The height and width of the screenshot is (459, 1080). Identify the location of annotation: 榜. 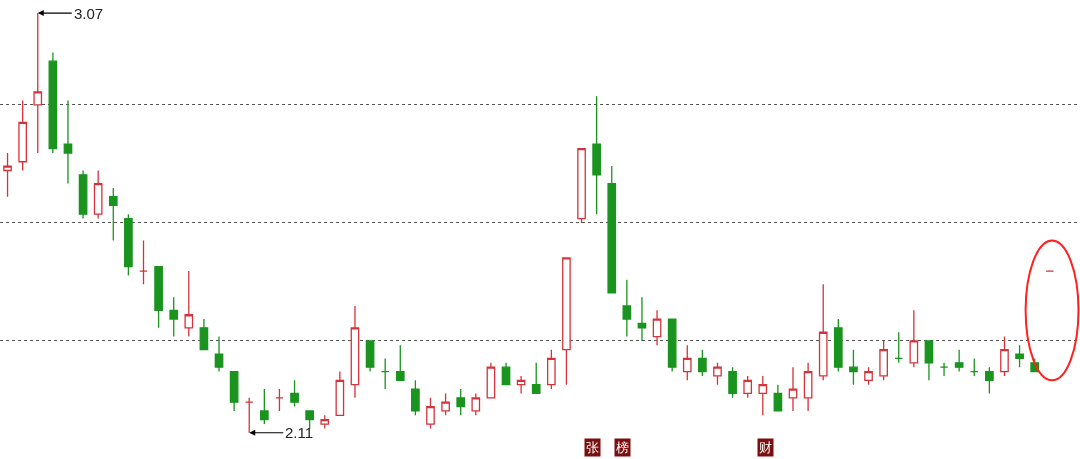
(622, 447).